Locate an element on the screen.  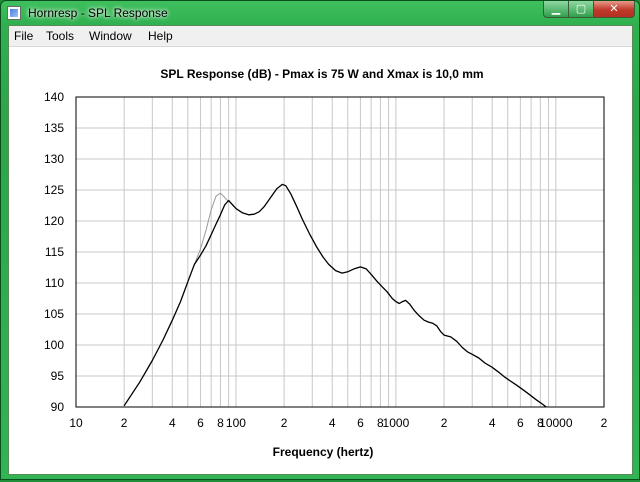
menu-tools: Tools is located at coordinates (60, 36).